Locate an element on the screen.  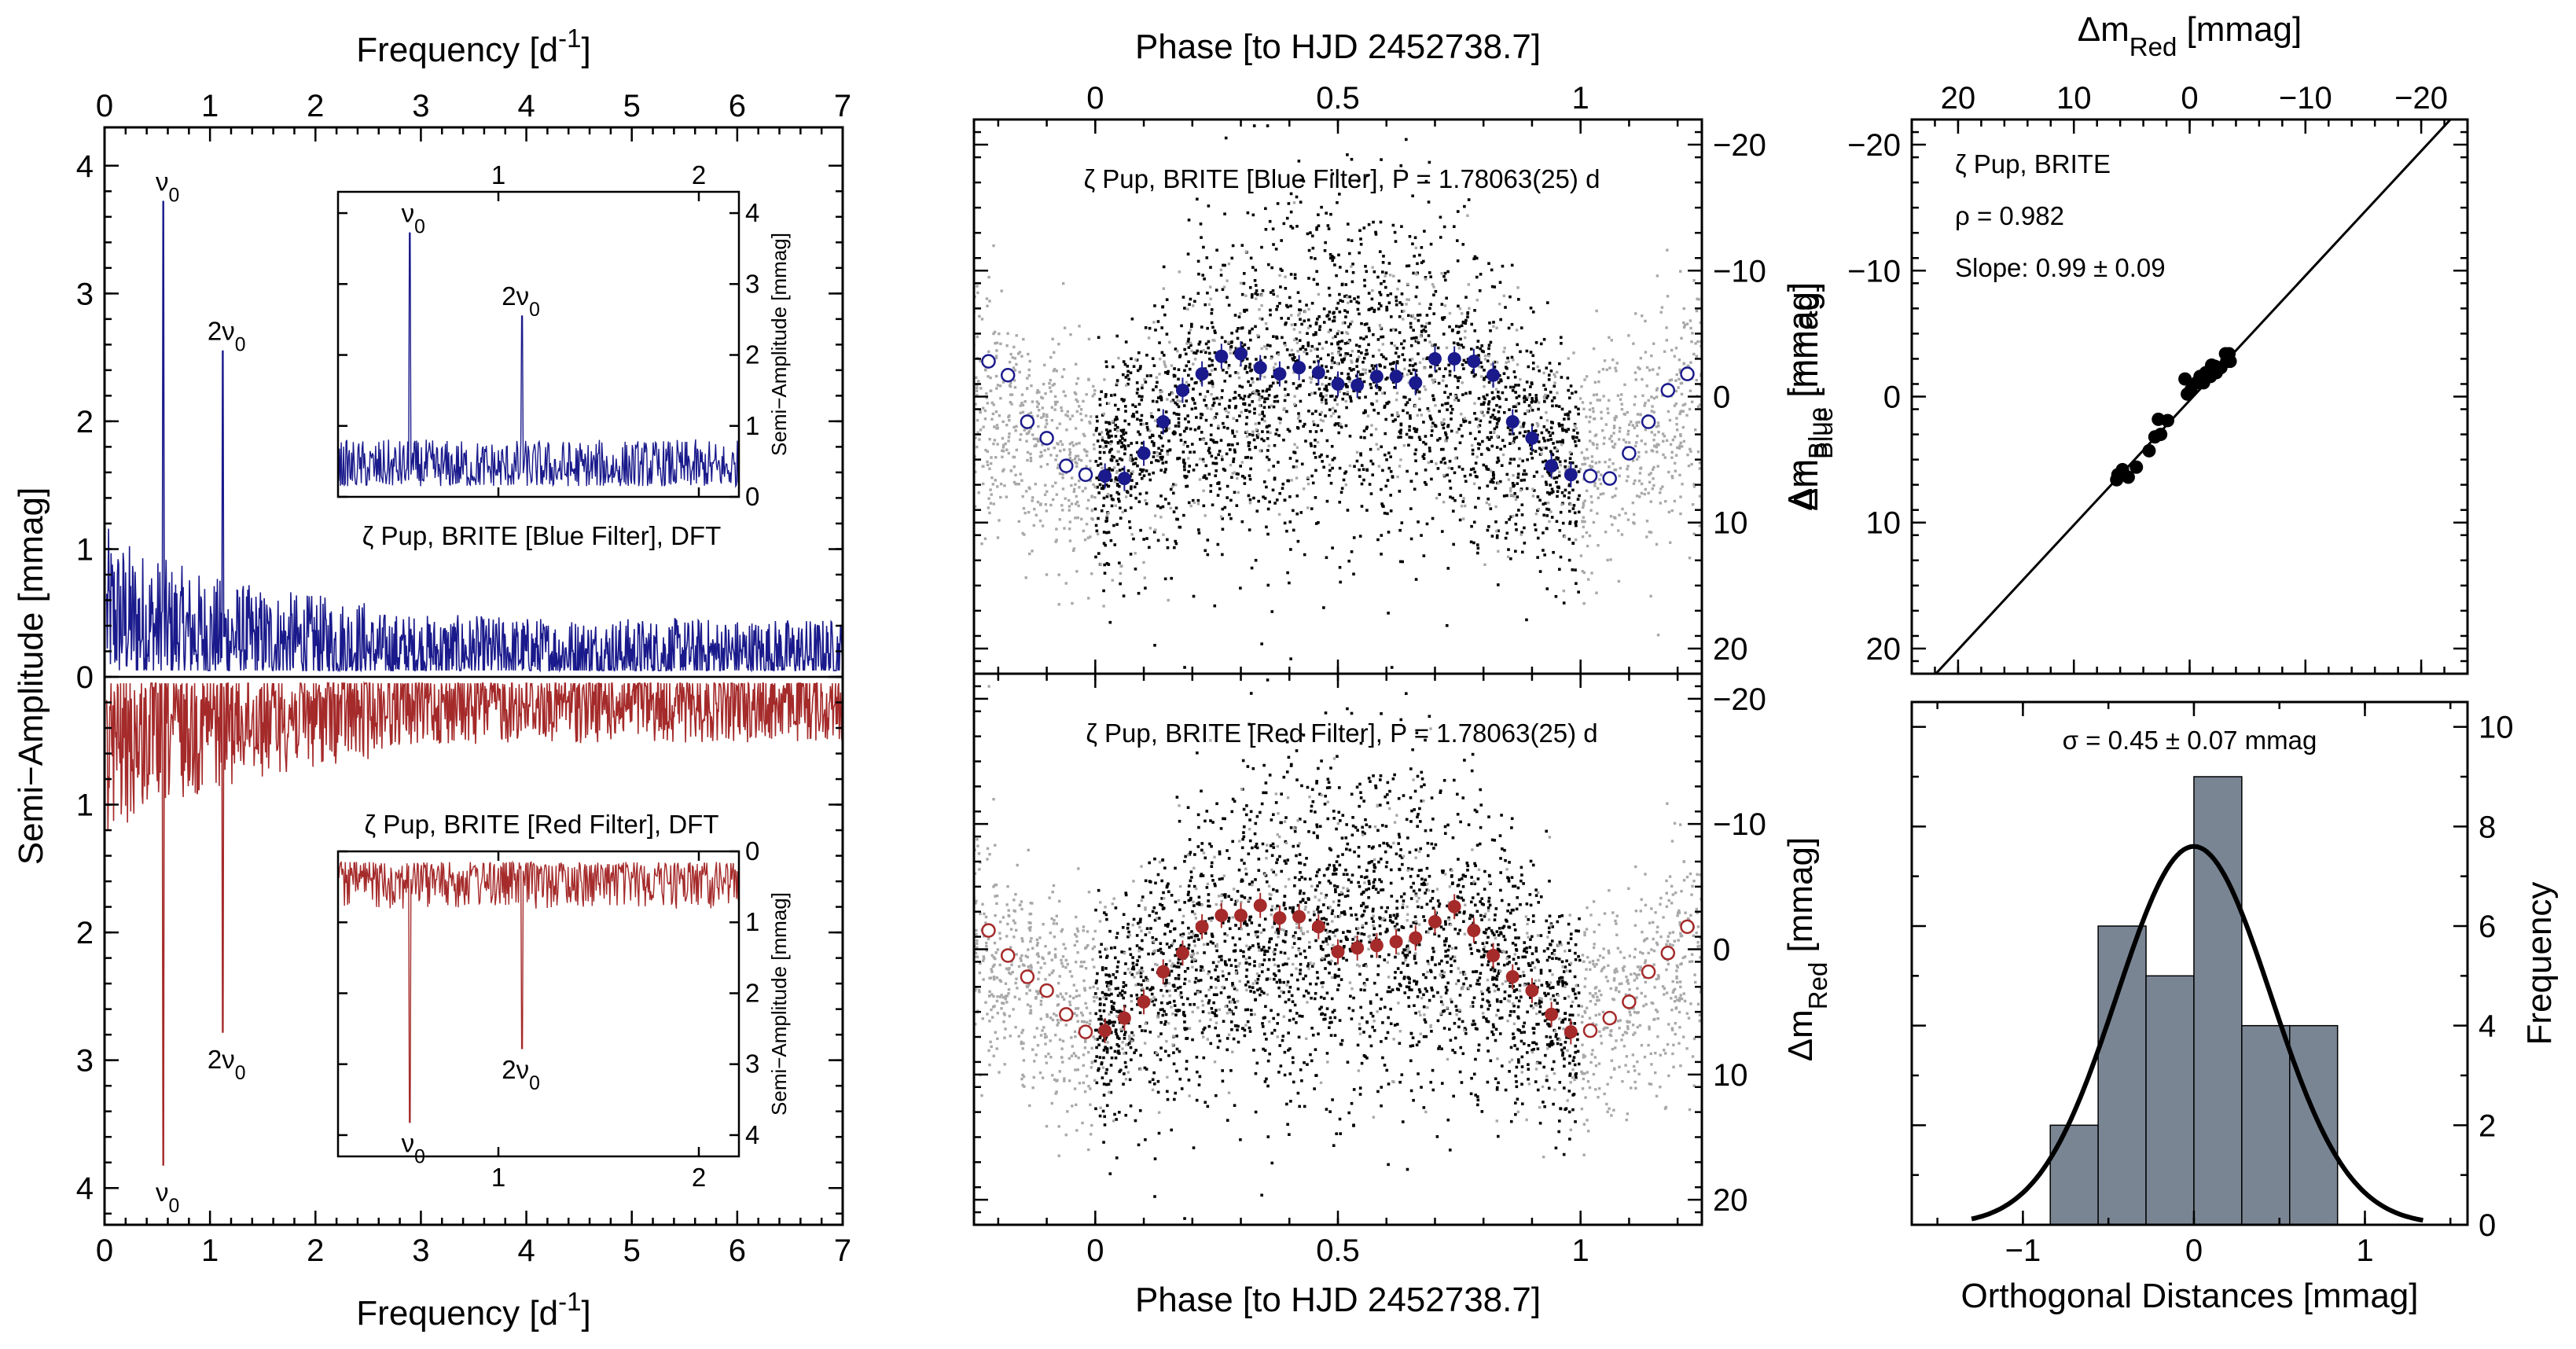
inset-peak-label: 2ν0 is located at coordinates (521, 1074).